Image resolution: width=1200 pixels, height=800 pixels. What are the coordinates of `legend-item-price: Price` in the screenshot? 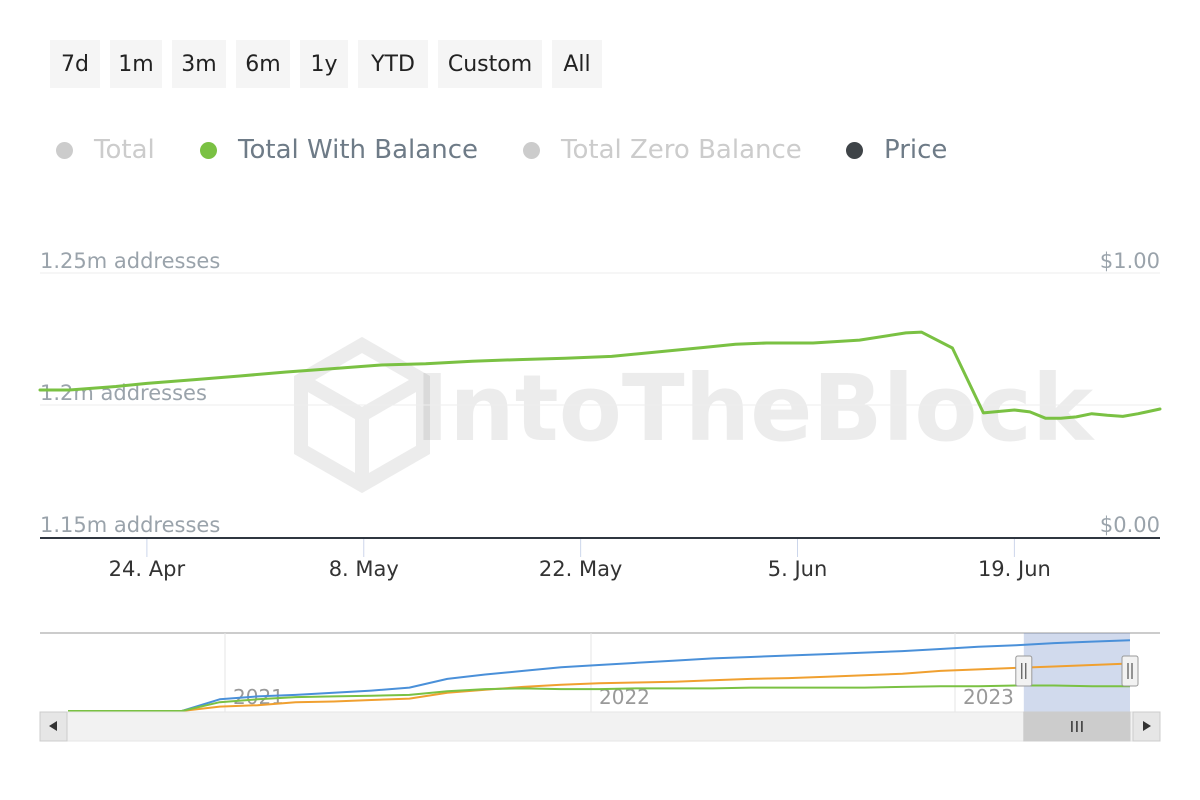 It's located at (896, 150).